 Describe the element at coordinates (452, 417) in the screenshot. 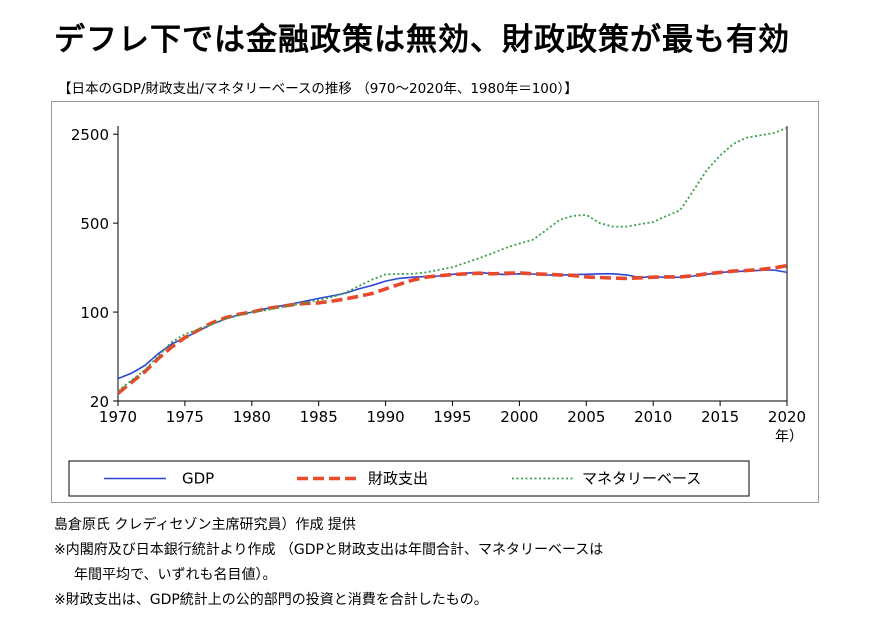

I see `x-tick-label: 1995` at that location.